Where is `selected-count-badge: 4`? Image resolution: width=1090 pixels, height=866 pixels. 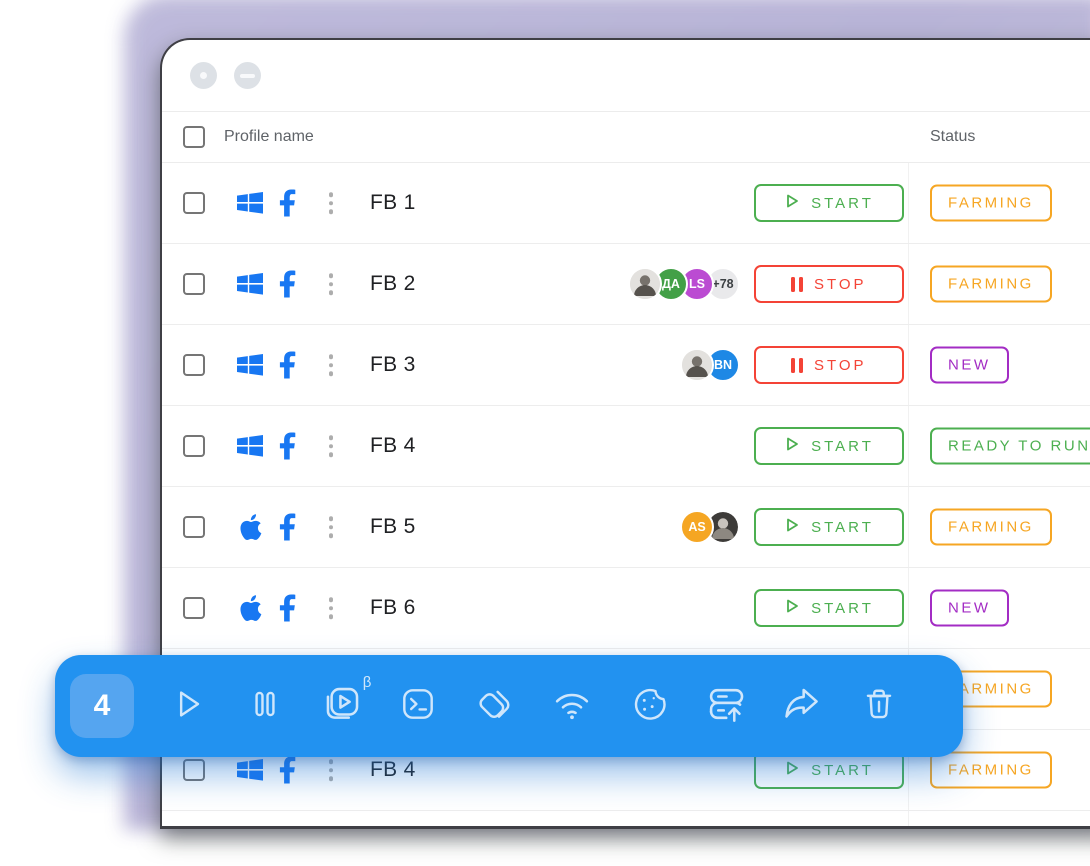
selected-count-badge: 4 is located at coordinates (102, 706).